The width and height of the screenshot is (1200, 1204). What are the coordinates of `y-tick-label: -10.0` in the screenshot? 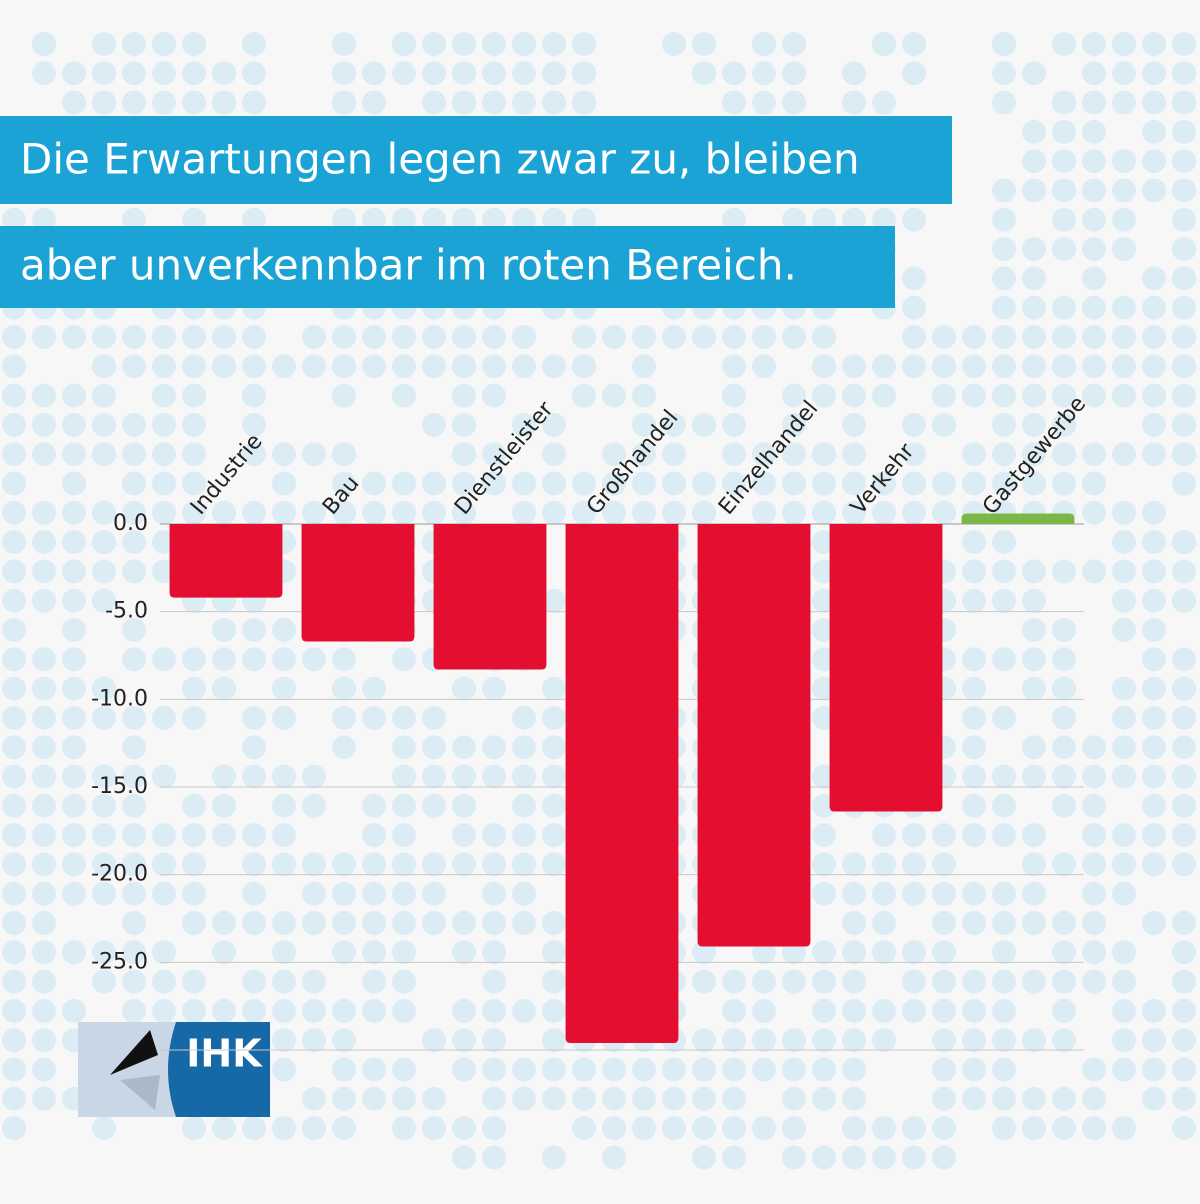 It's located at (119, 698).